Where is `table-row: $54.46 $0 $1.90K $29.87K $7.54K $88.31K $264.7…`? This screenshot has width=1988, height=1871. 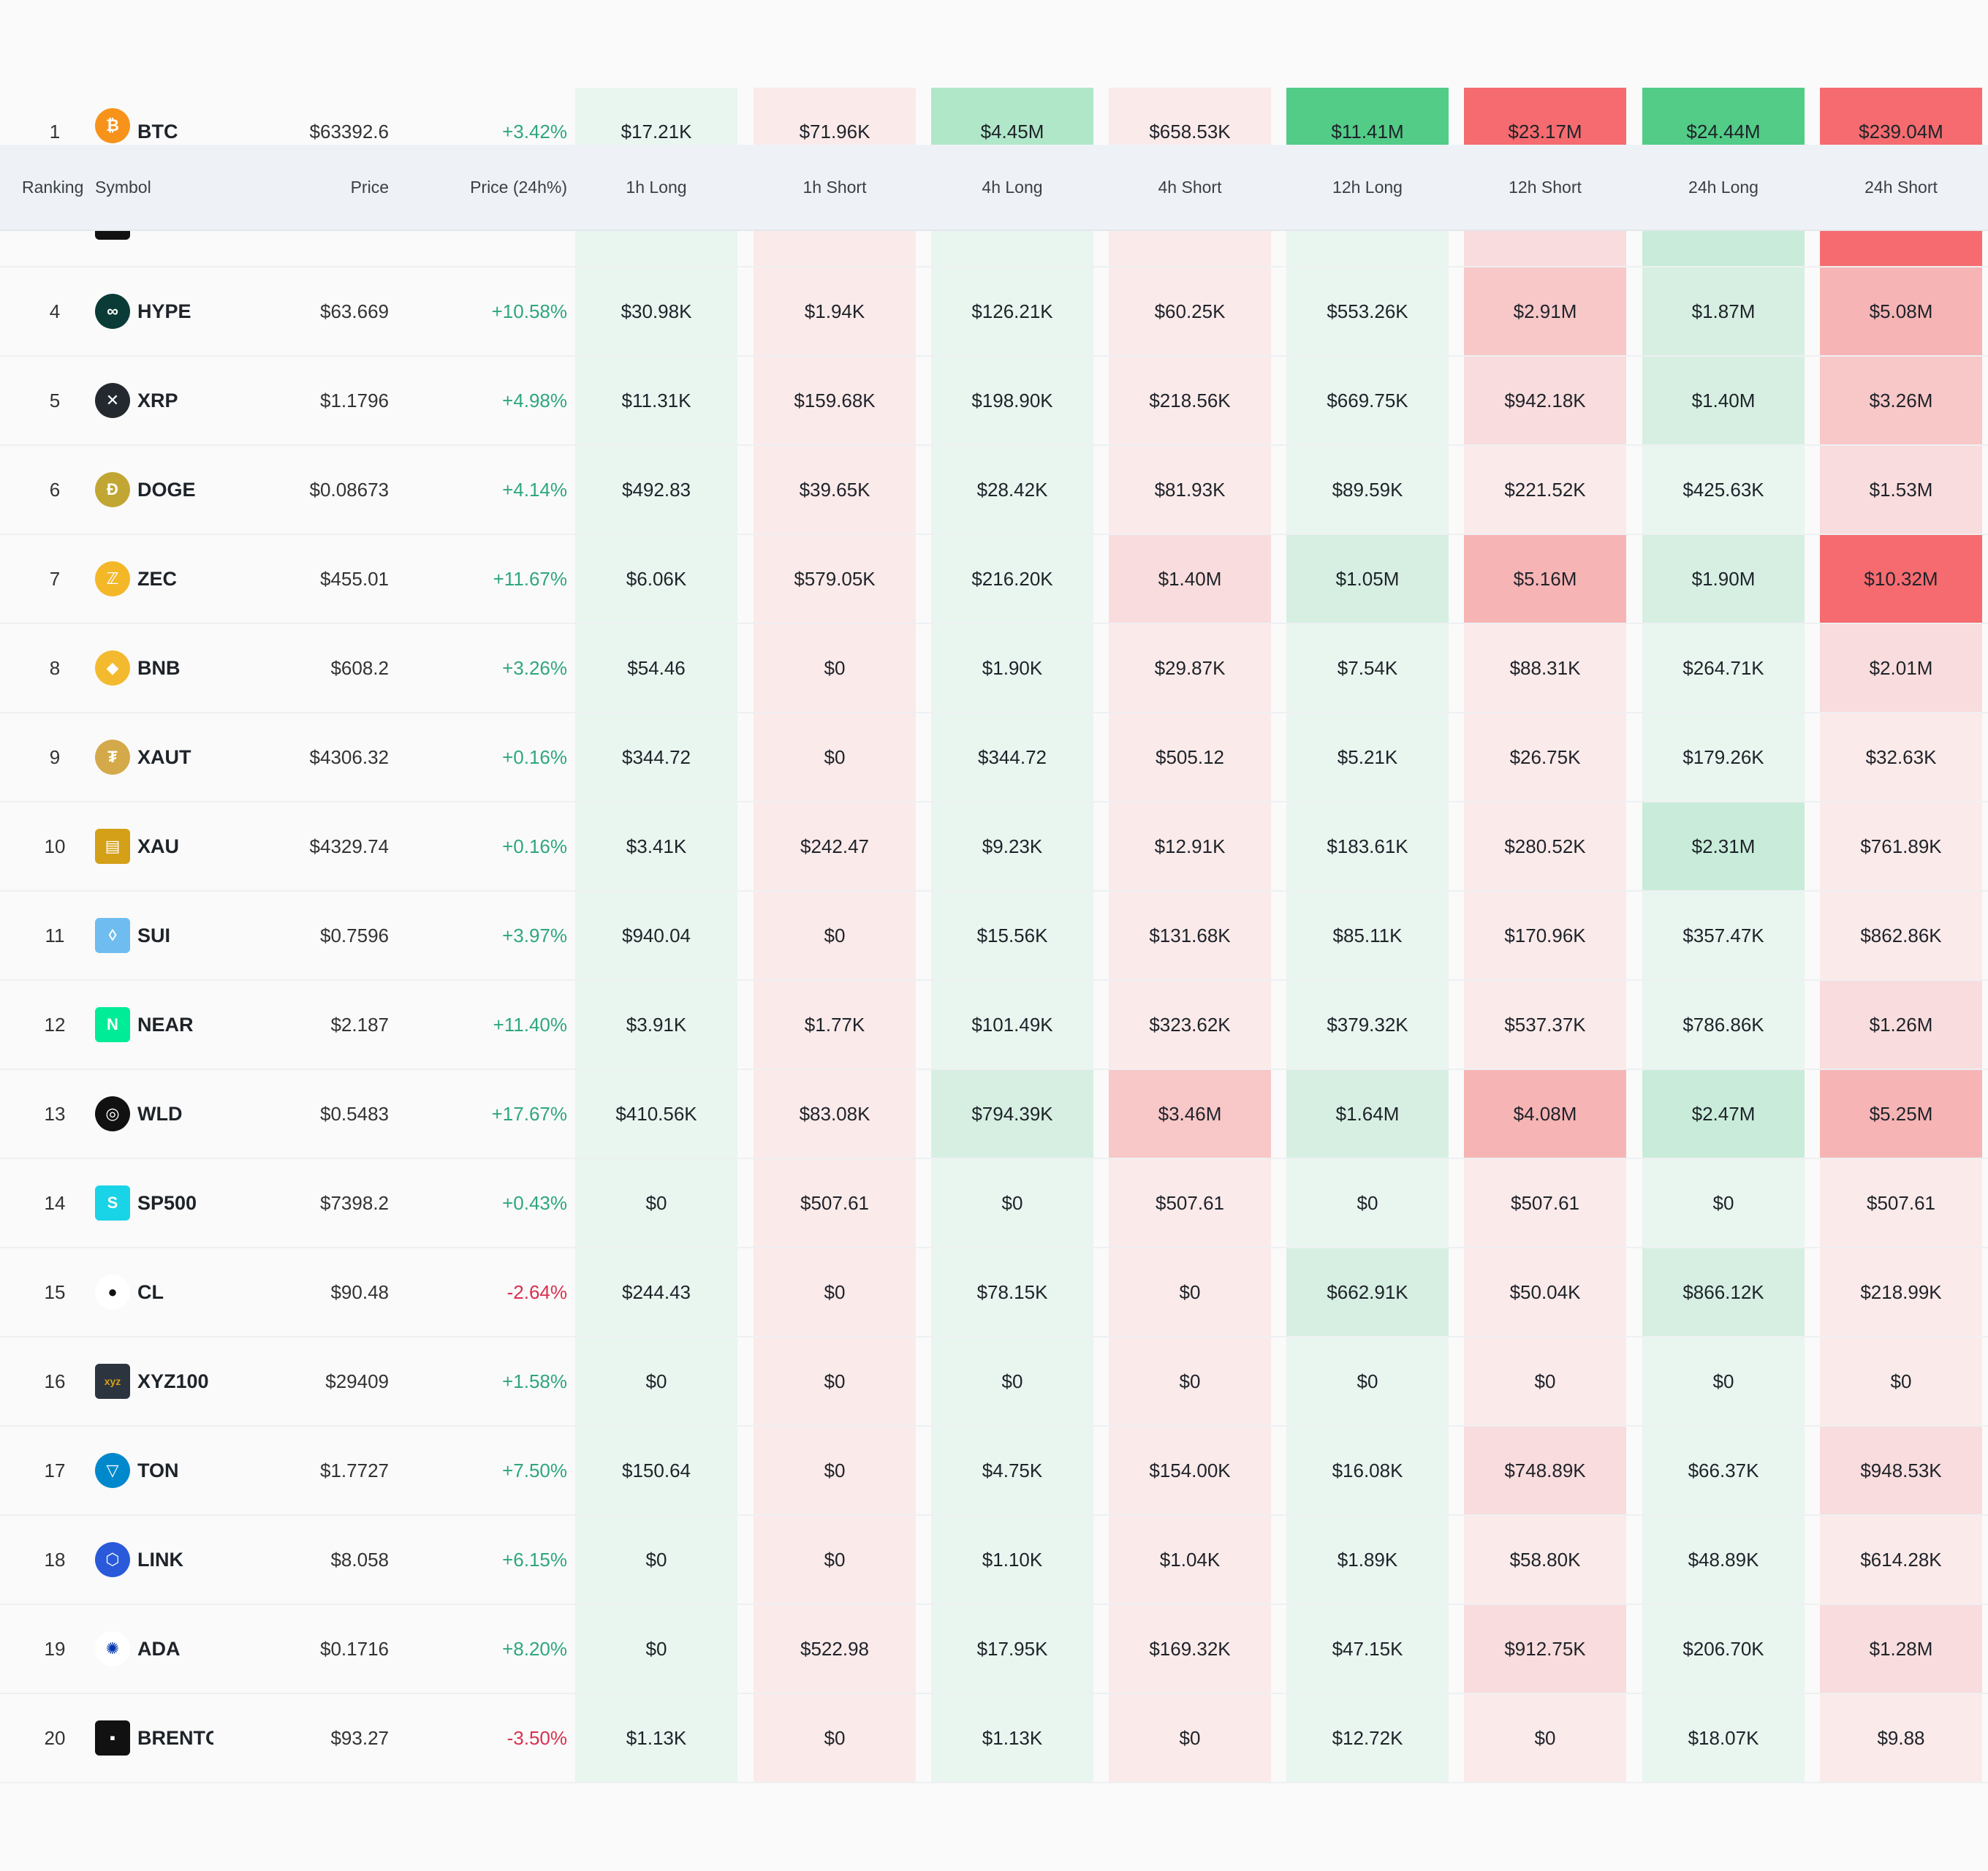
table-row: $54.46 $0 $1.90K $29.87K $7.54K $88.31K $264.7… is located at coordinates (994, 668).